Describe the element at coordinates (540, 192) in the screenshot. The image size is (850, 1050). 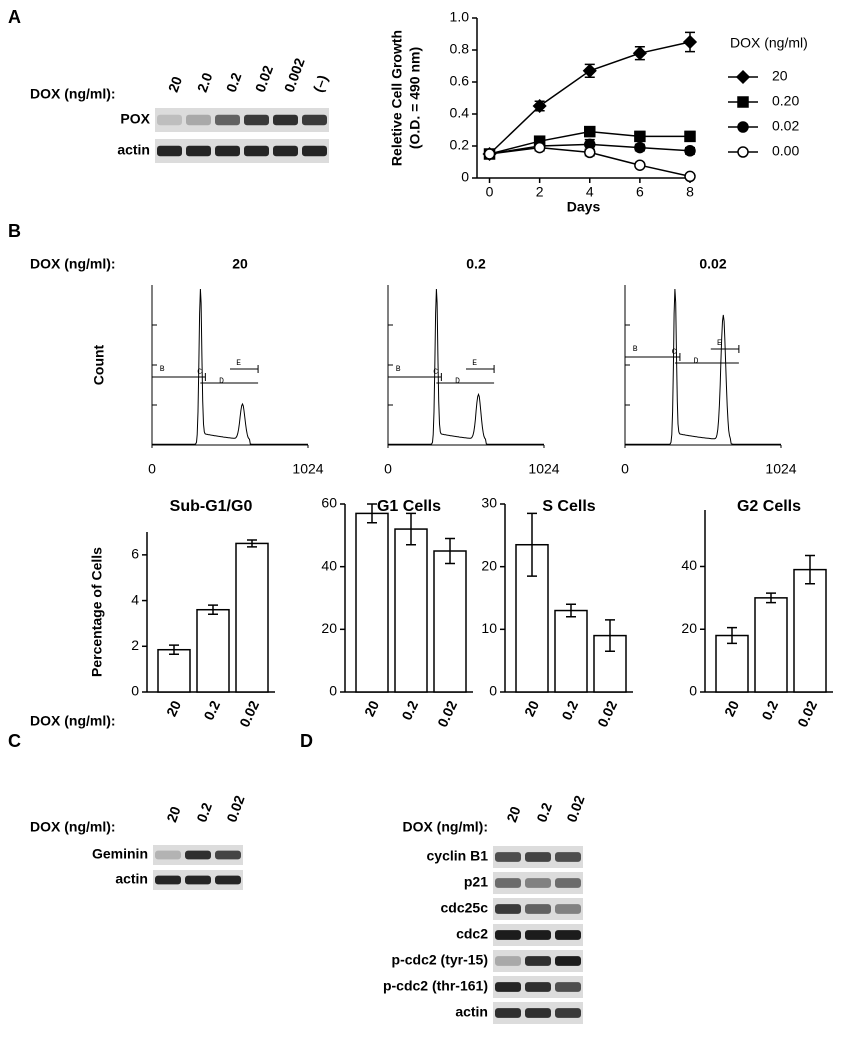
I see `x-tick-label: 2` at that location.